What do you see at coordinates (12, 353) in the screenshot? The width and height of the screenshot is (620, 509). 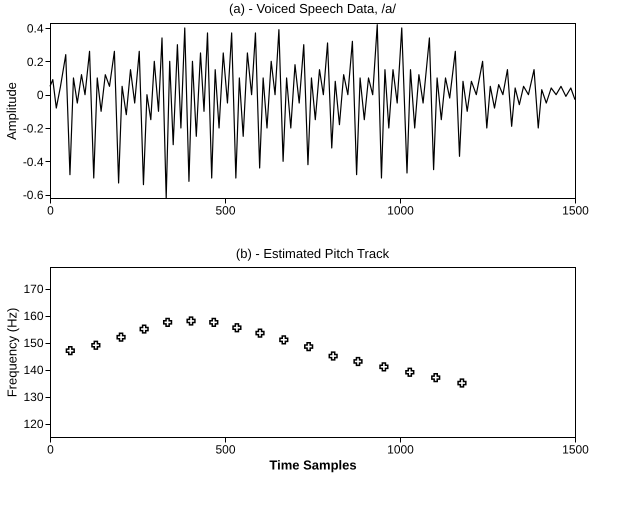 I see `y-axis-title: Frequency (Hz)` at bounding box center [12, 353].